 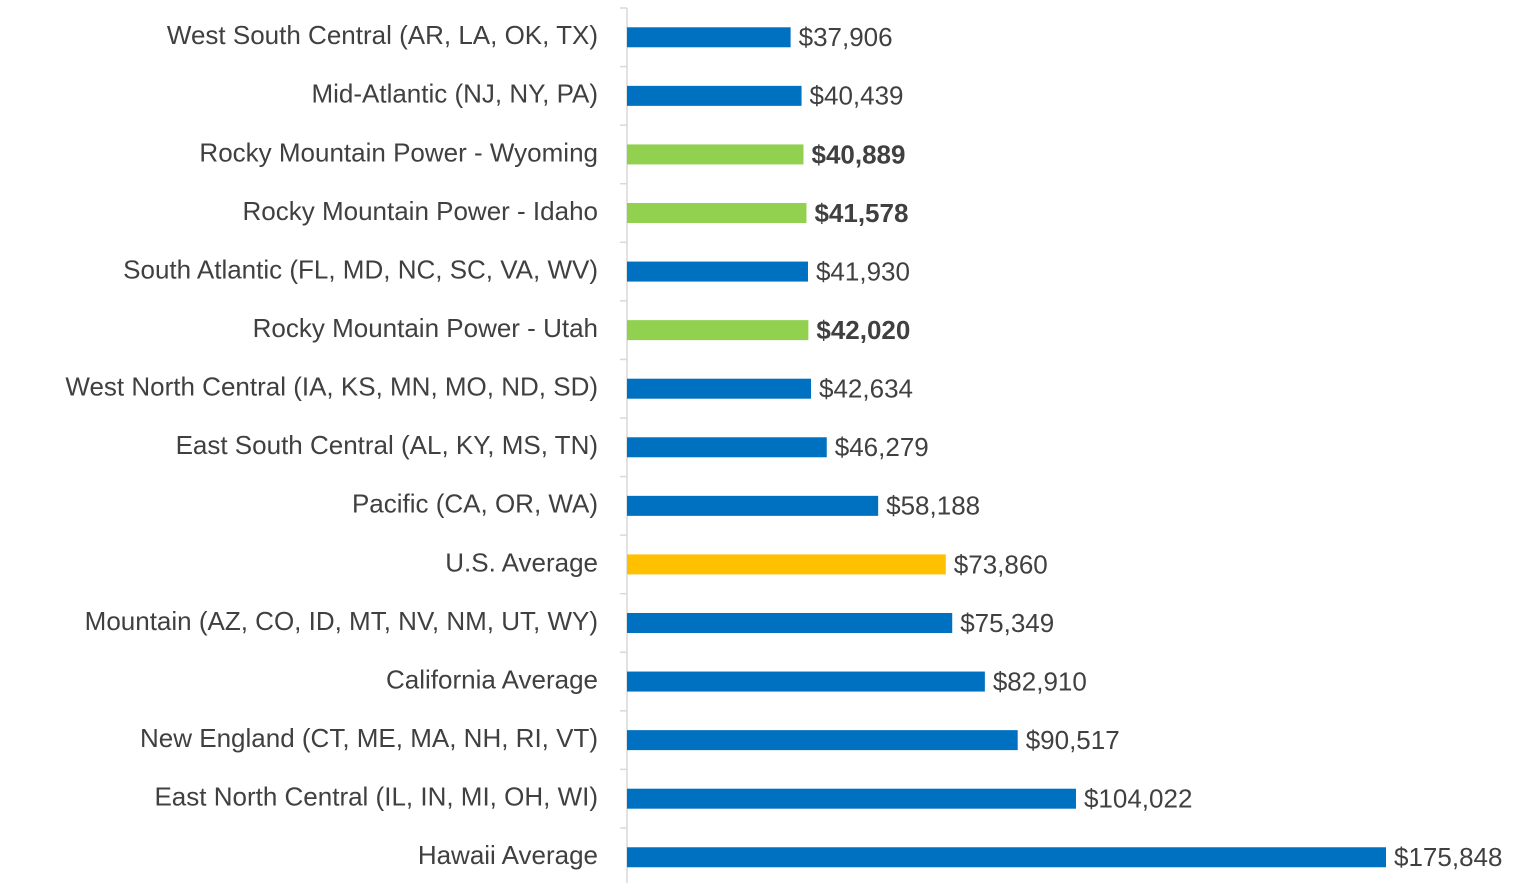 What do you see at coordinates (521, 562) in the screenshot?
I see `category-label: U.S. Average` at bounding box center [521, 562].